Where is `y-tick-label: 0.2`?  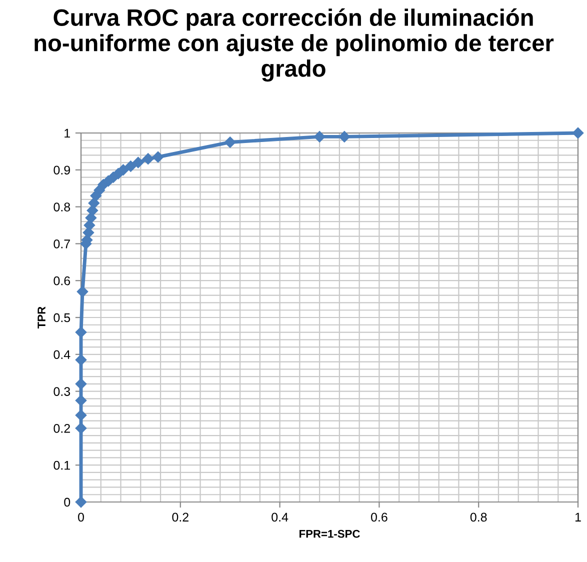
y-tick-label: 0.2 is located at coordinates (62, 428).